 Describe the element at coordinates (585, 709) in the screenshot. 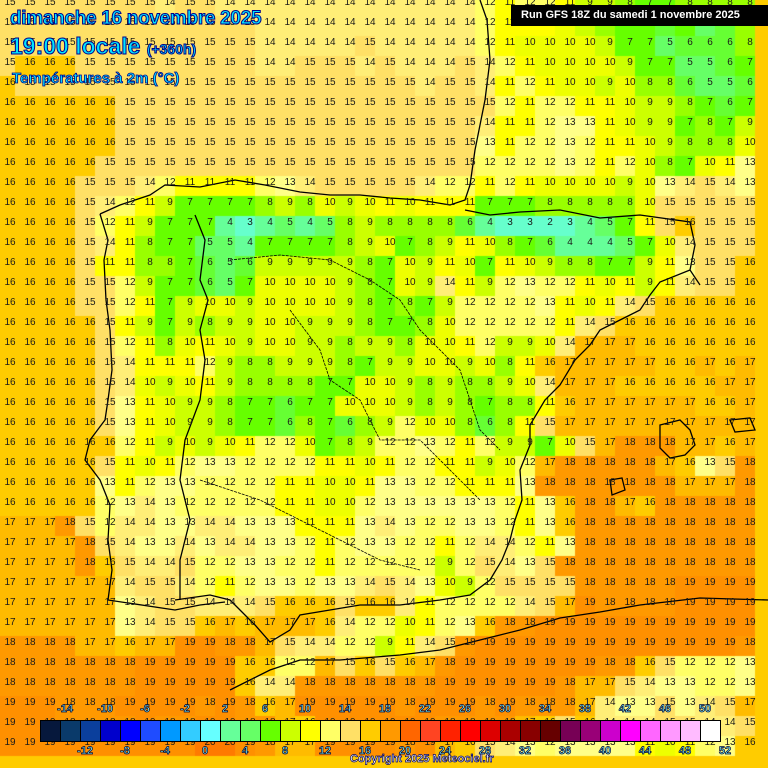

I see `legend-label-top: 38` at that location.